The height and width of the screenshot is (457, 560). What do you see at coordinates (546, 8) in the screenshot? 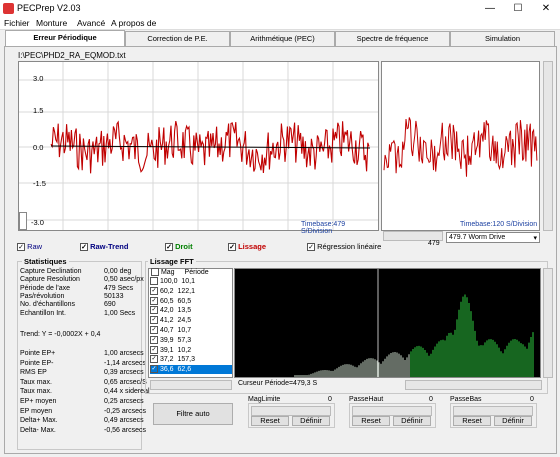
I see `close-button: ✕` at bounding box center [546, 8].